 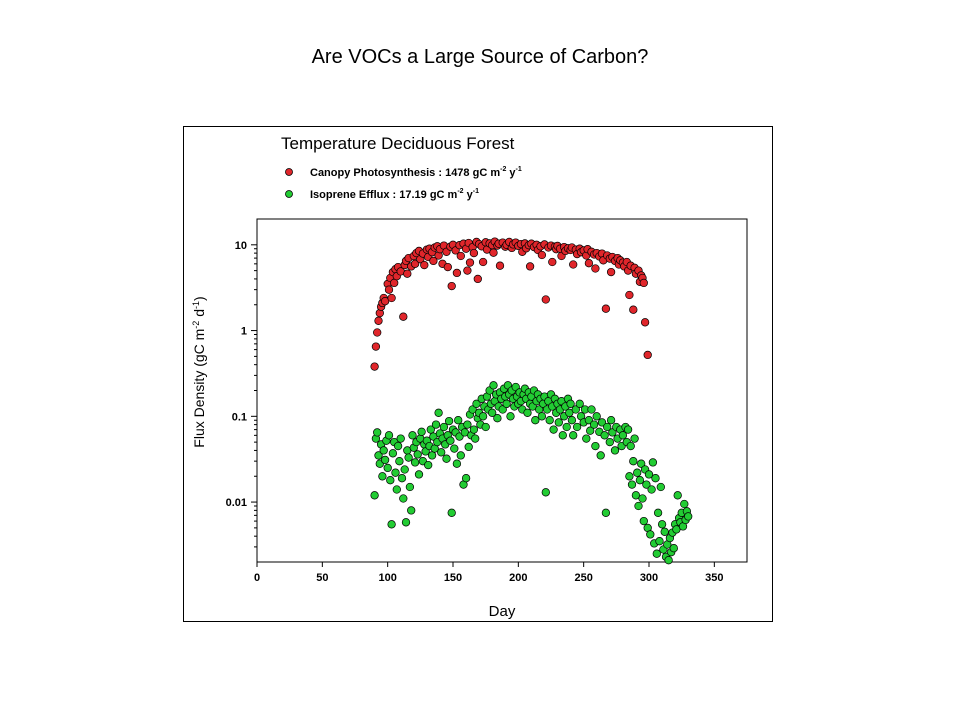 I want to click on series-canopy-photosynthesis, so click(x=511, y=304).